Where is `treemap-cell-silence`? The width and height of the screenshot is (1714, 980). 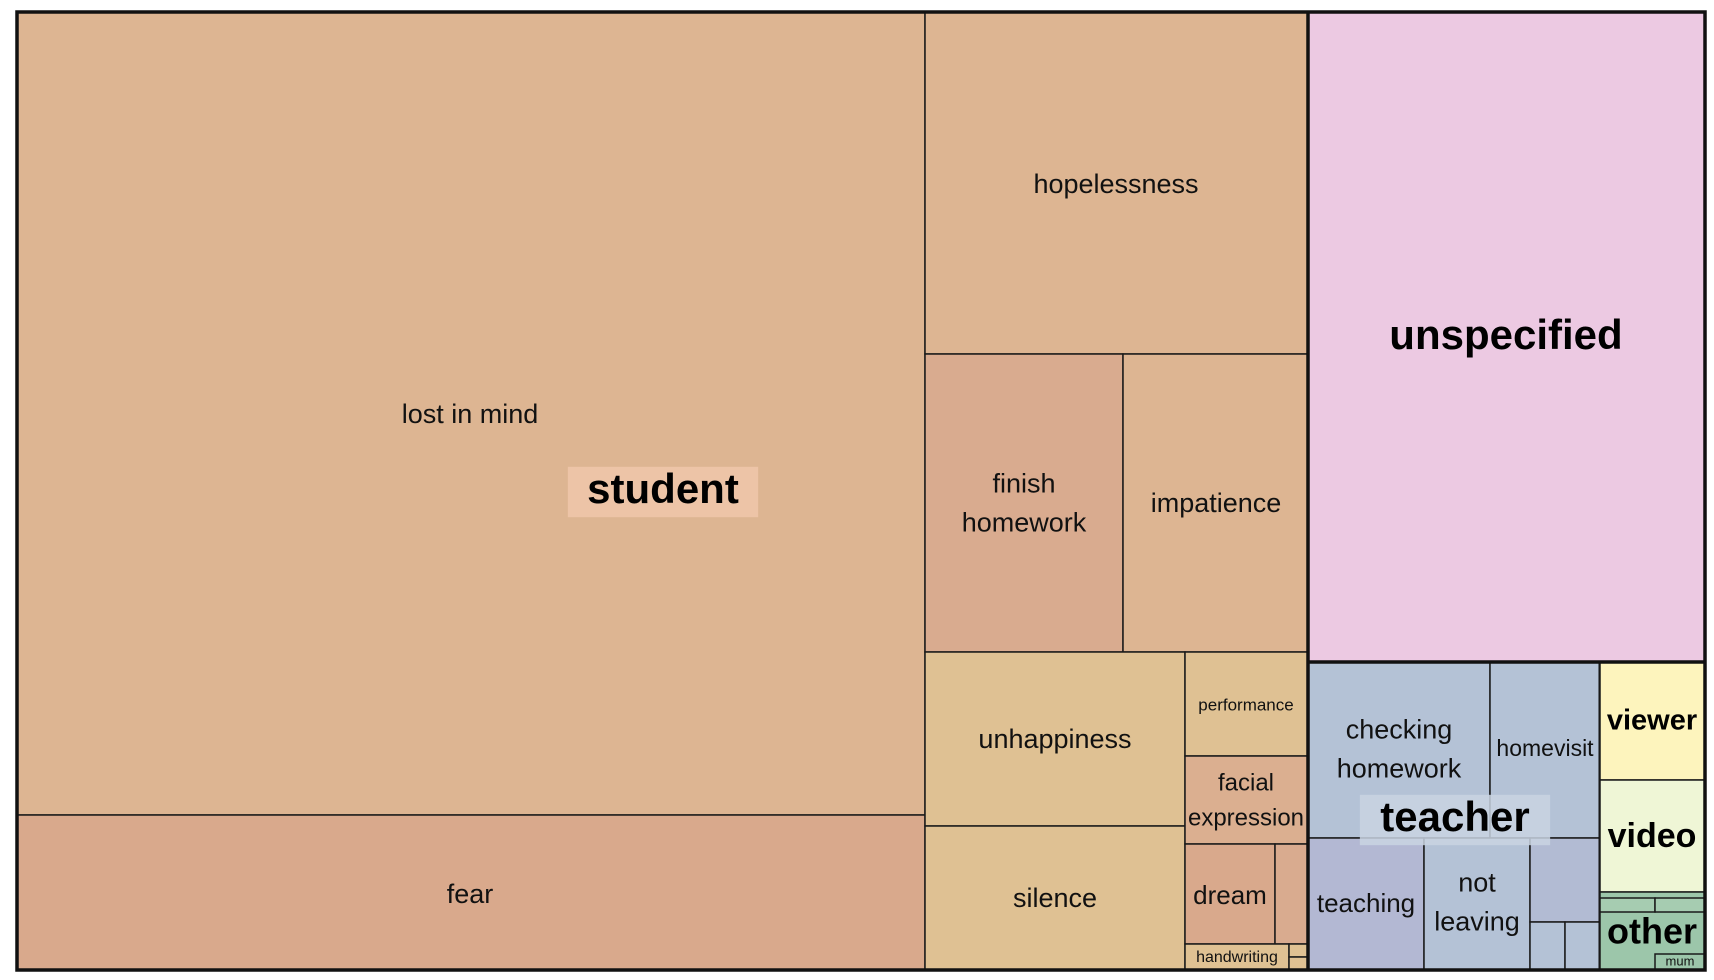 treemap-cell-silence is located at coordinates (1055, 898).